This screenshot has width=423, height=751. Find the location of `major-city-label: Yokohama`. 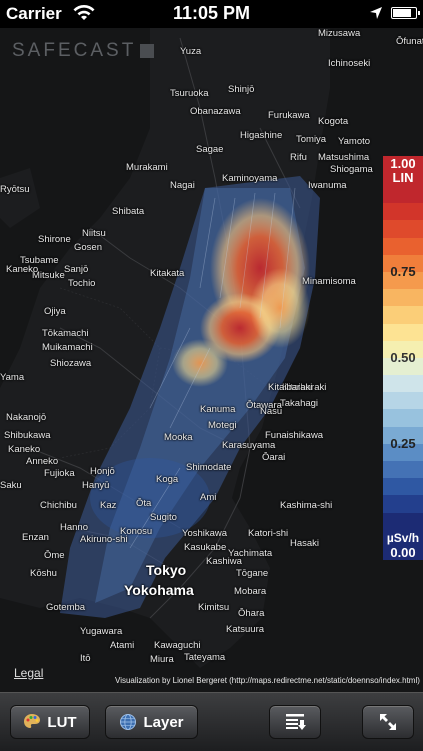

major-city-label: Yokohama is located at coordinates (159, 590).